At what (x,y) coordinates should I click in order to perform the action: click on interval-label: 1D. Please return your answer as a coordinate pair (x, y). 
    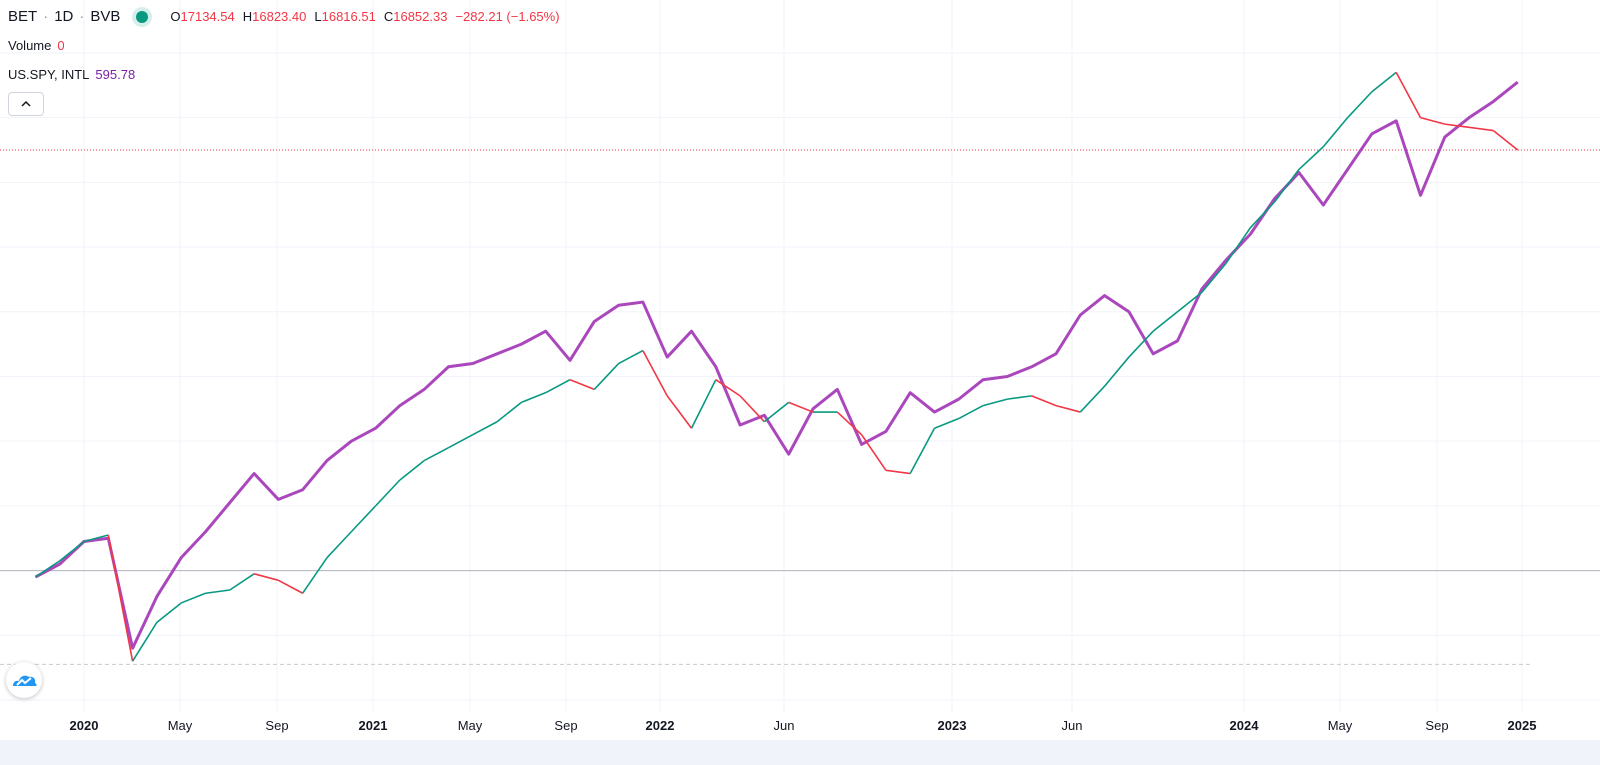
    Looking at the image, I should click on (64, 16).